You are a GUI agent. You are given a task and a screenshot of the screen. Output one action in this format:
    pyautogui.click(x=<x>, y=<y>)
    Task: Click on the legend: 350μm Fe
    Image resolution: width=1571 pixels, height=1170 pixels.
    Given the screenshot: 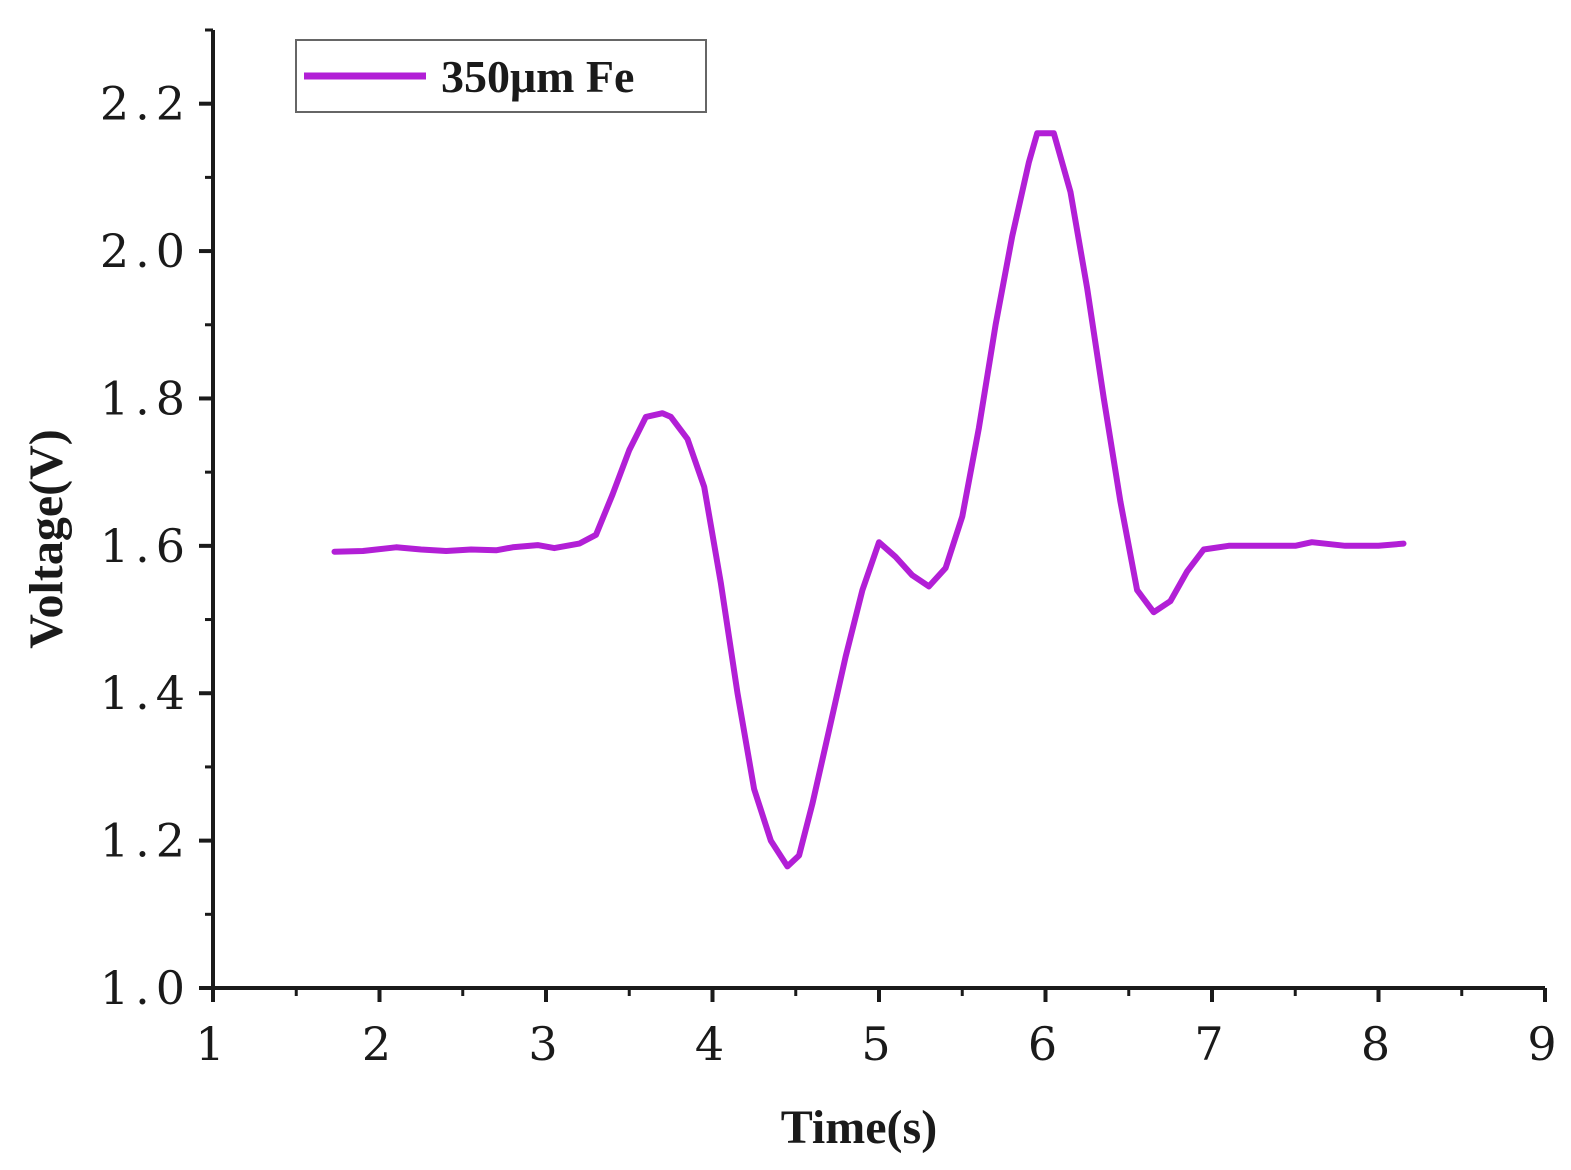 What is the action you would take?
    pyautogui.click(x=501, y=76)
    